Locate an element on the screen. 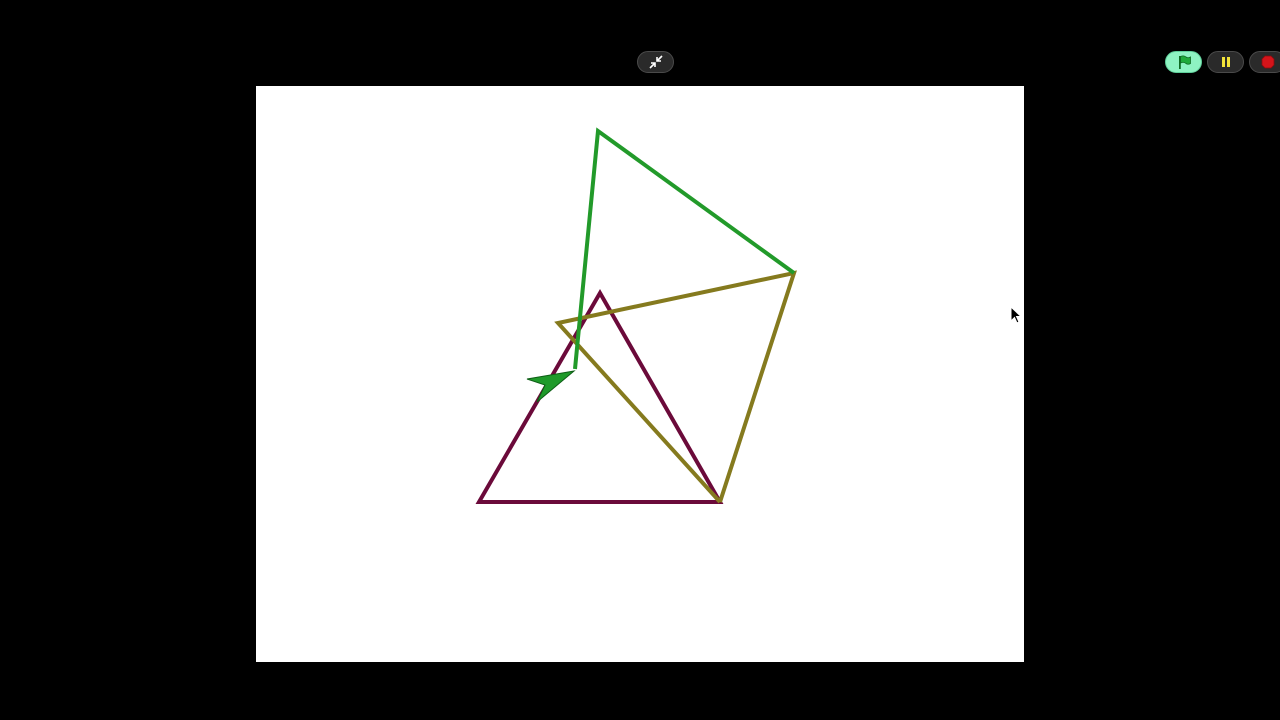  stop-icon is located at coordinates (1267, 62).